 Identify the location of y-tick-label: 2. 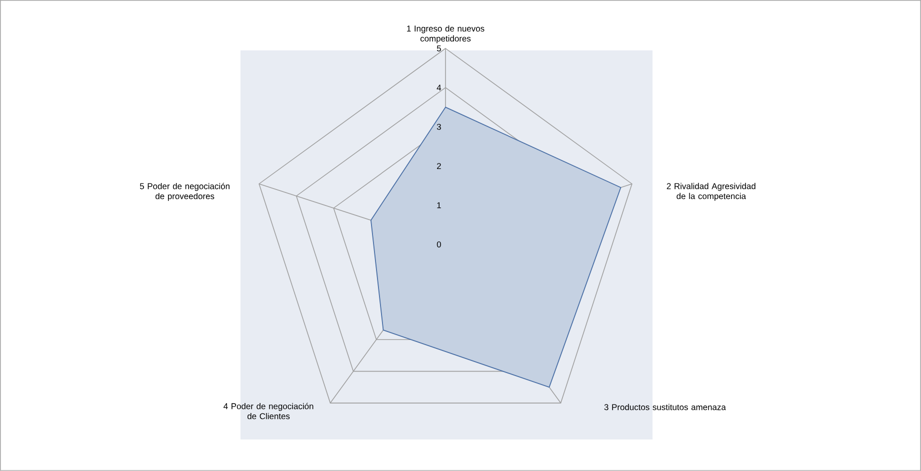
(439, 166).